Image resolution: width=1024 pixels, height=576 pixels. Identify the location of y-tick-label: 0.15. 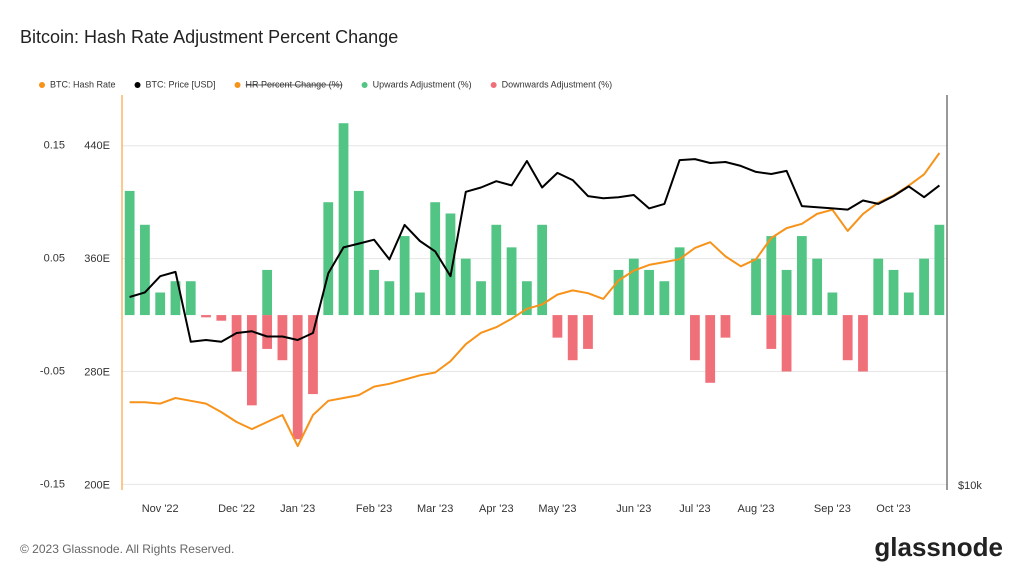
(54, 146).